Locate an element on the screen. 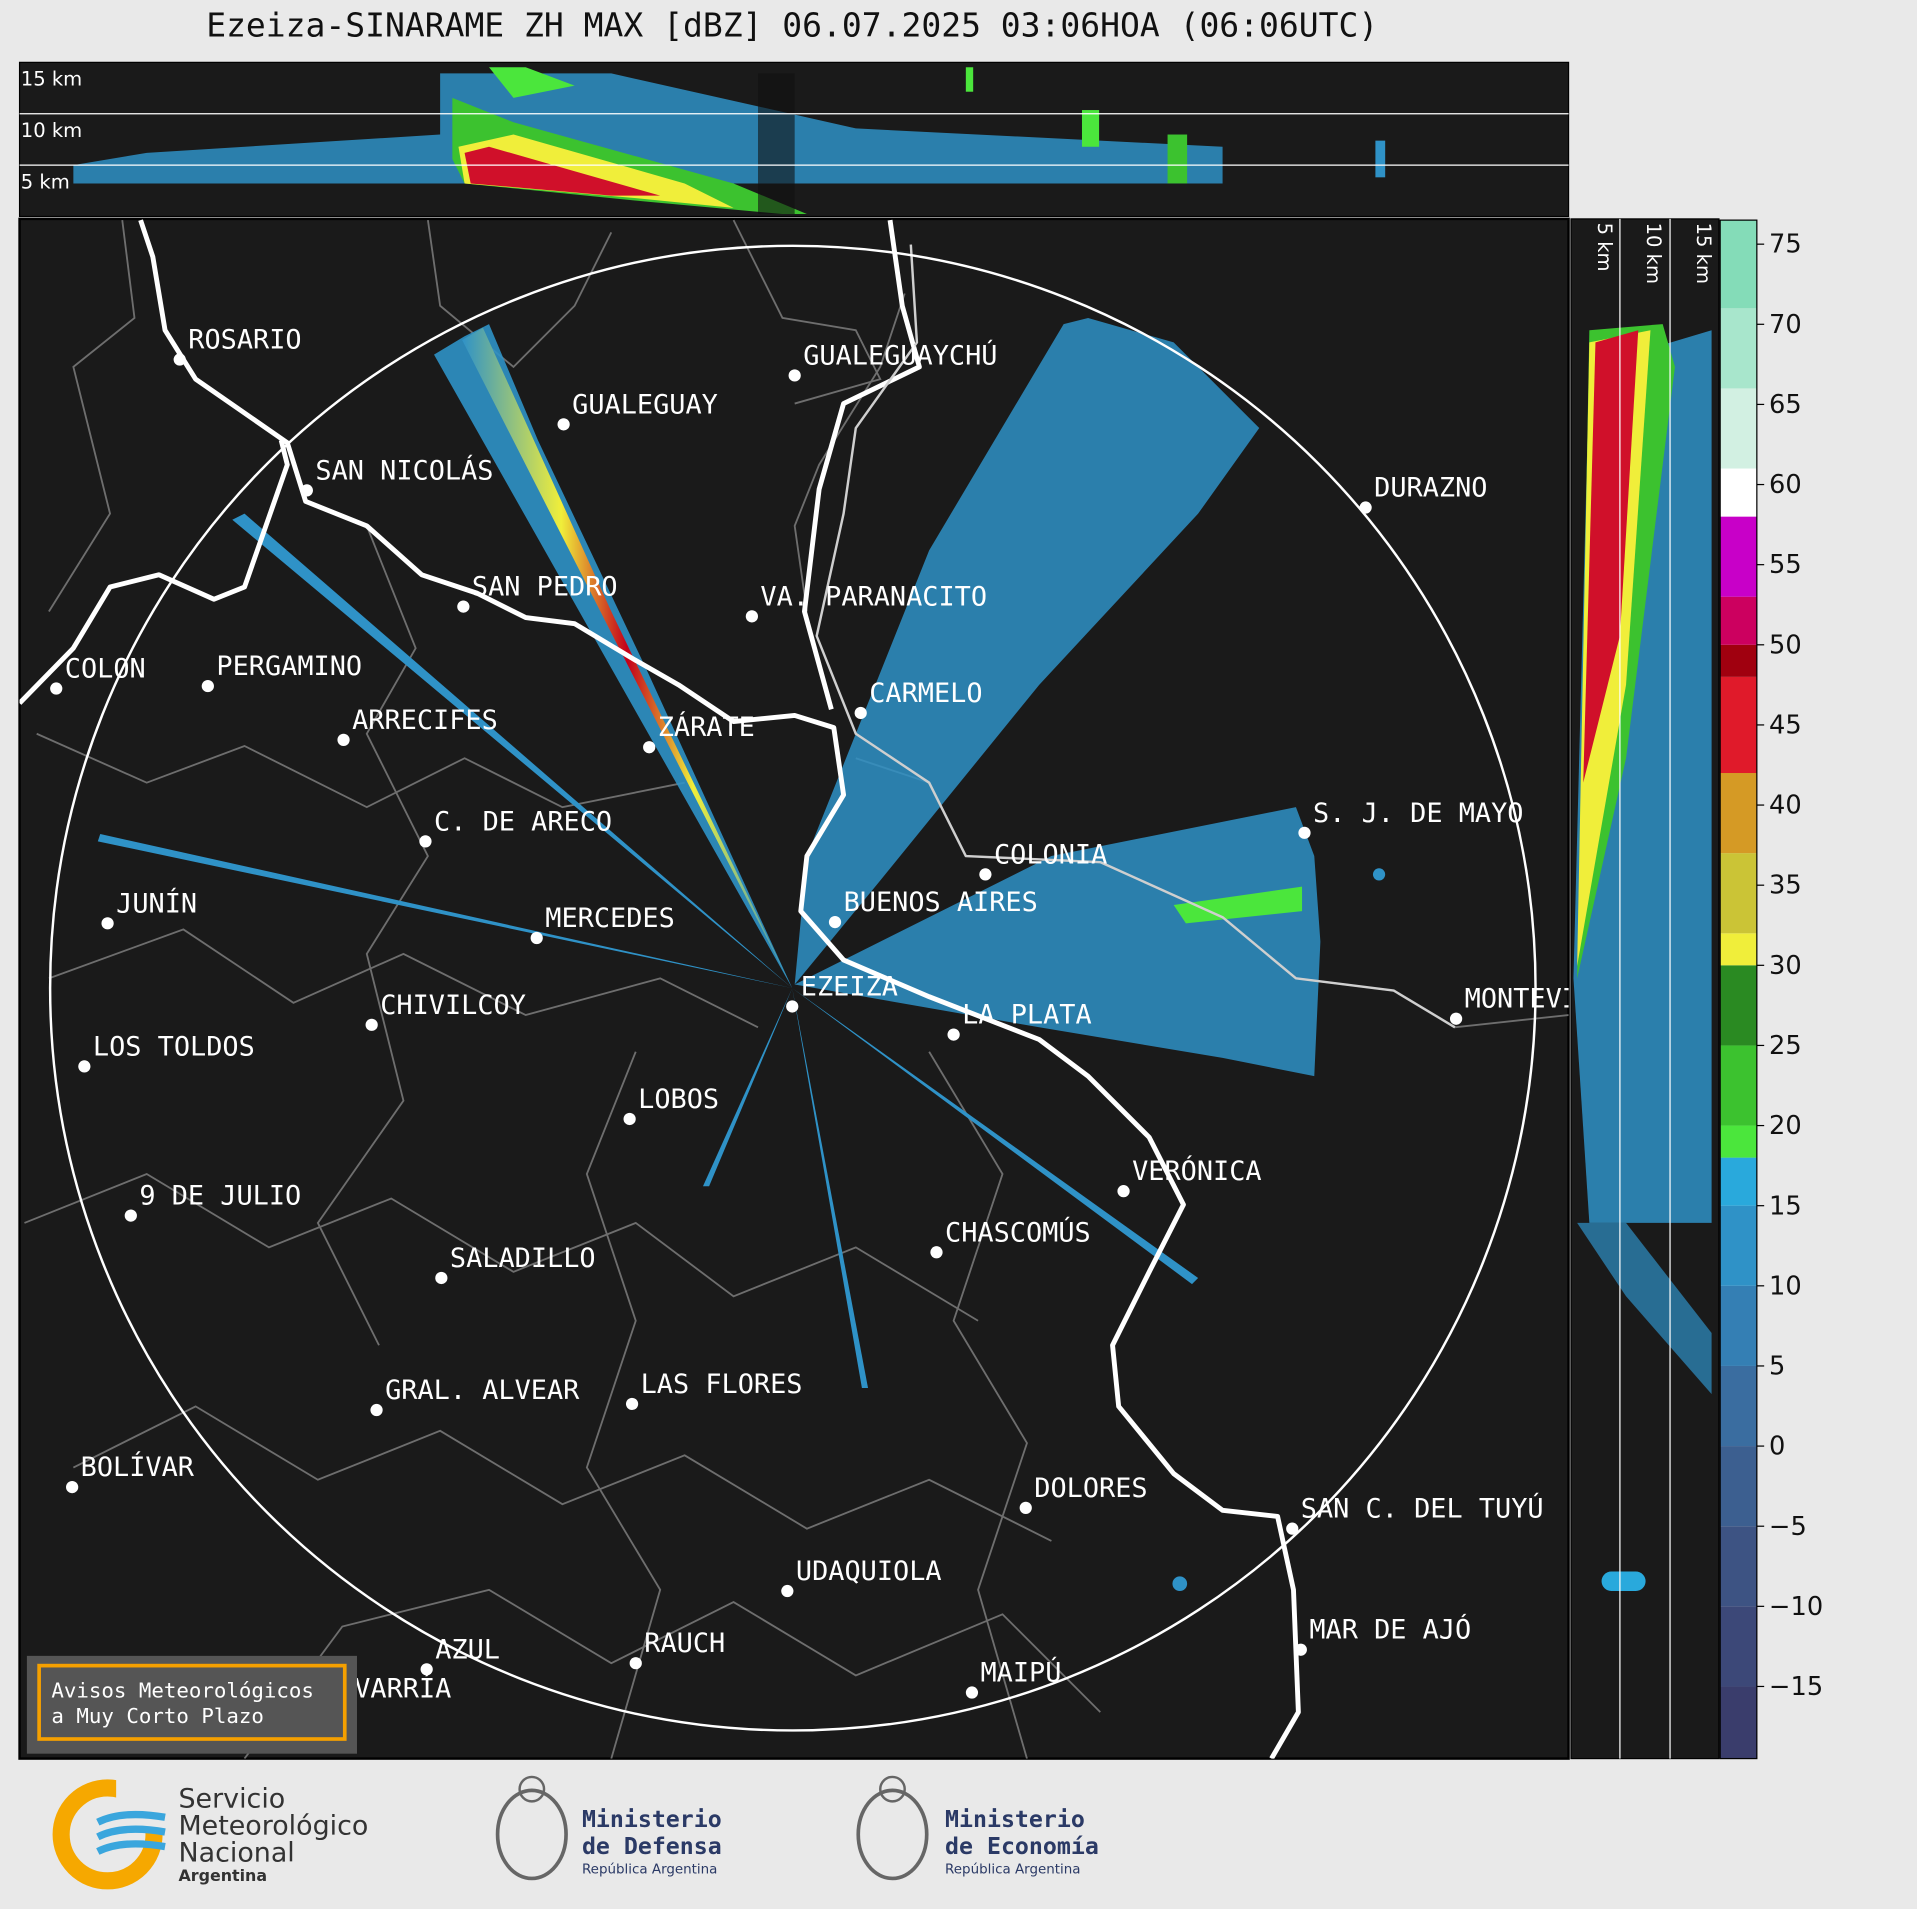 The height and width of the screenshot is (1909, 1917). colorbar-tick-label: 5 is located at coordinates (1777, 1367).